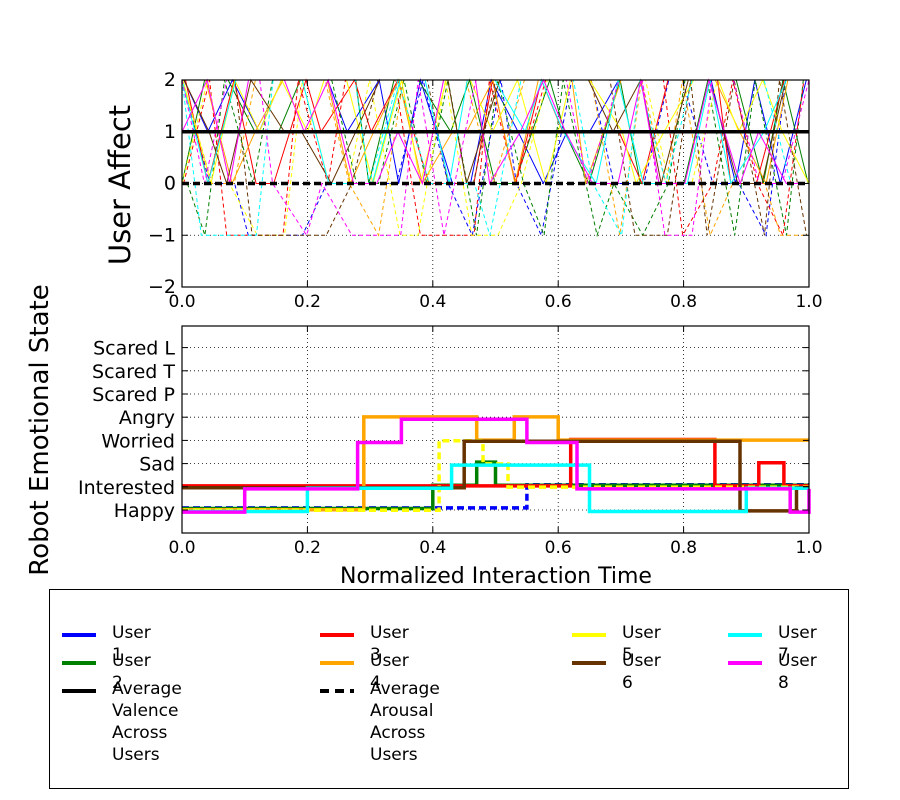 This screenshot has width=900, height=800. Describe the element at coordinates (496, 576) in the screenshot. I see `bottom-x-axis-label: Normalized Interaction Time` at that location.